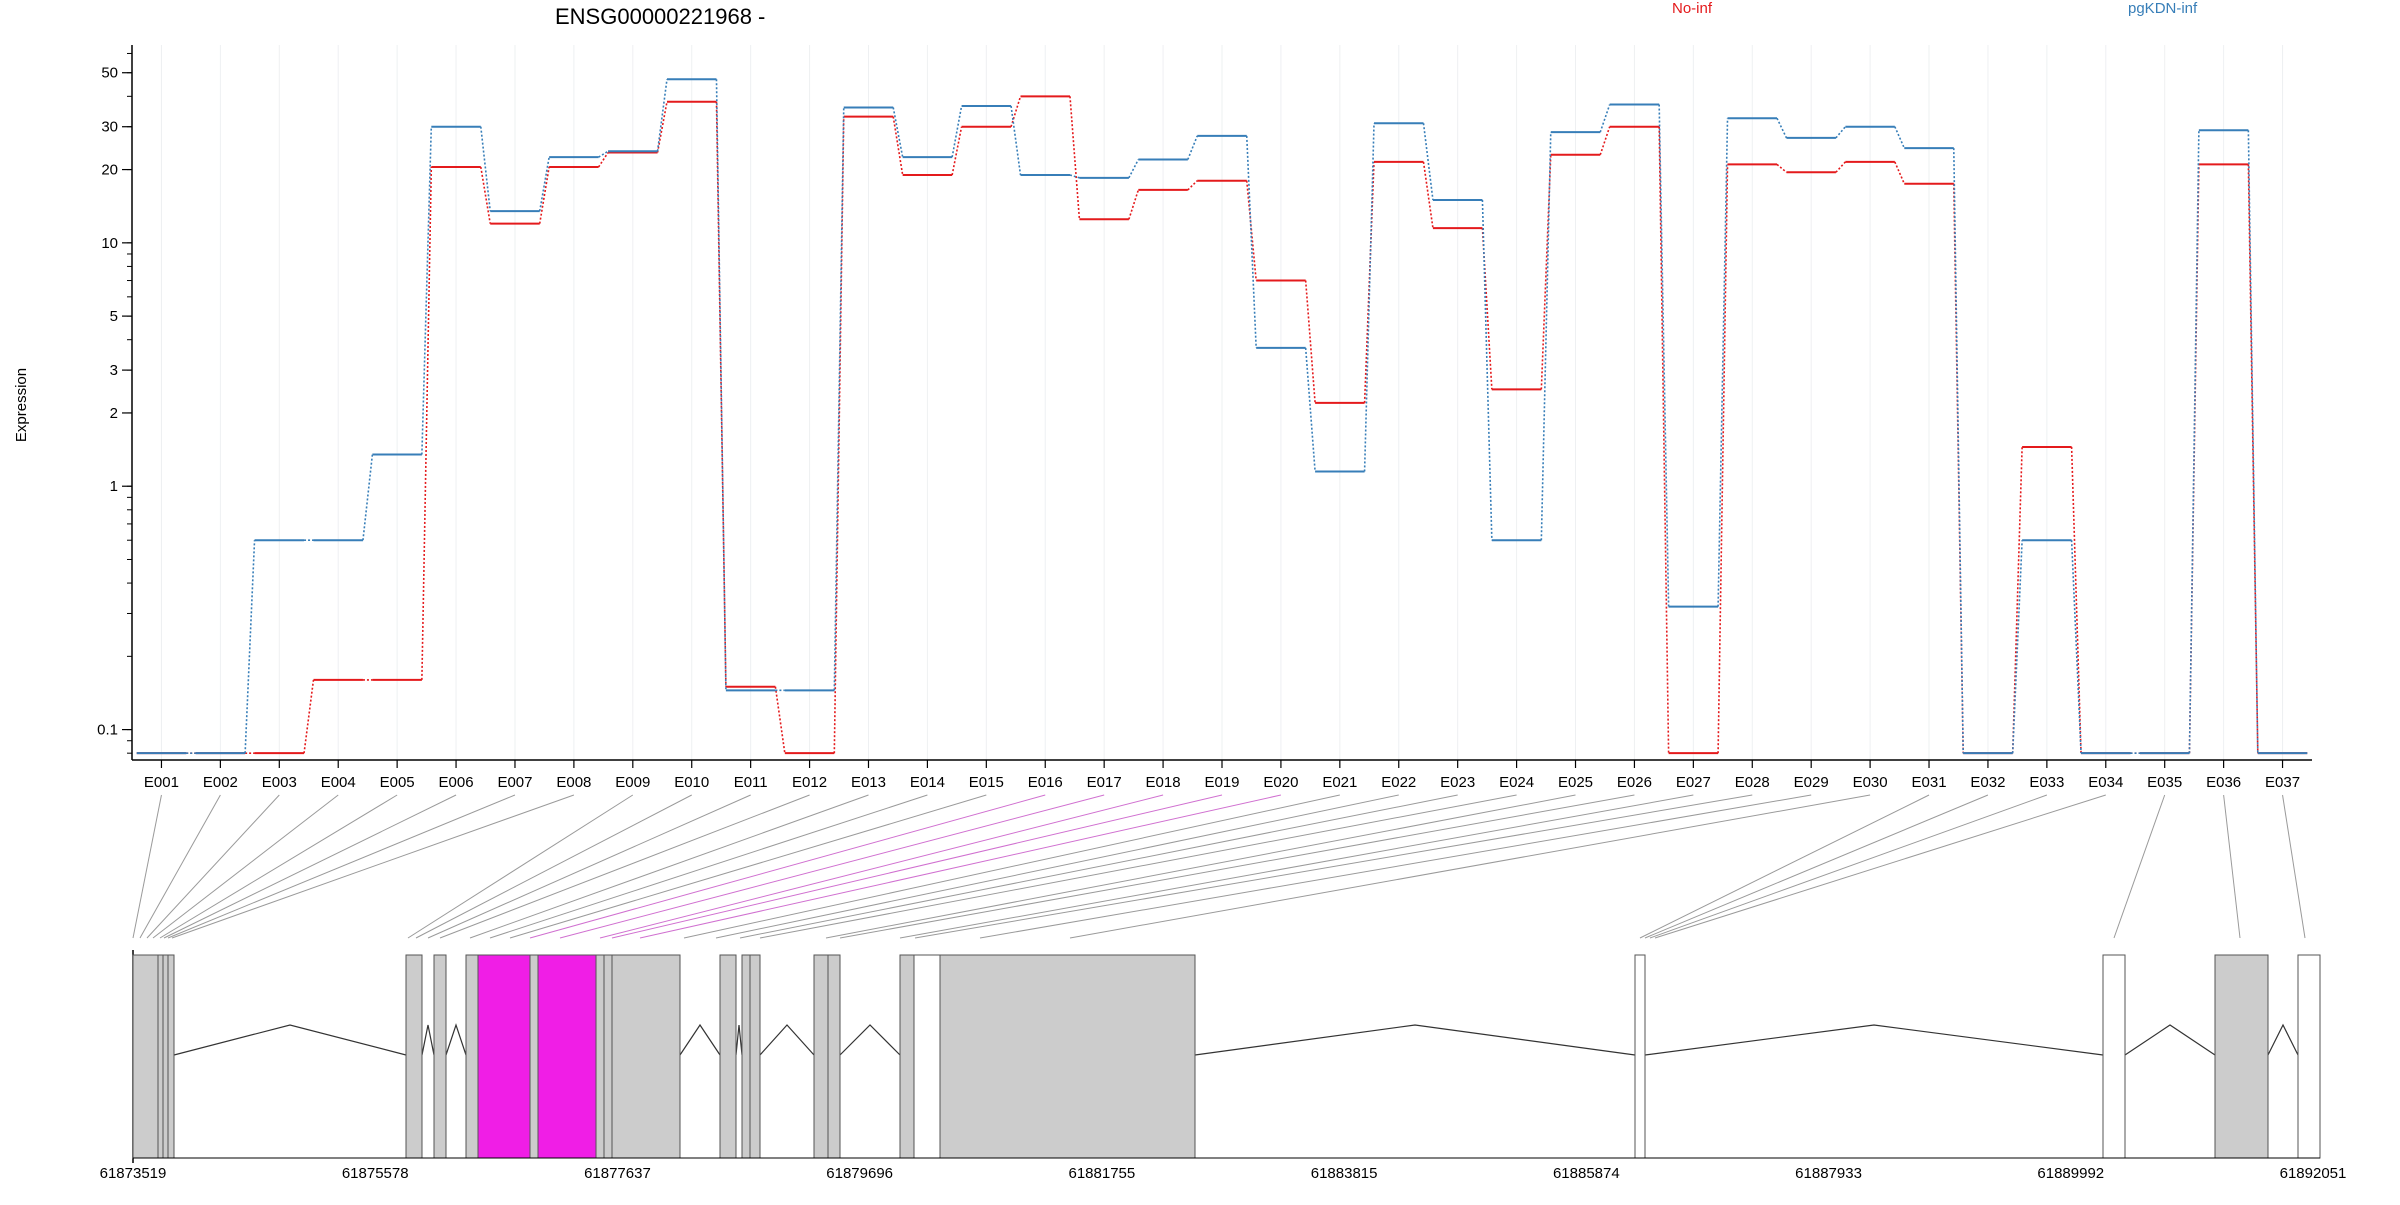 The height and width of the screenshot is (1205, 2400). I want to click on x-tick-label: E037, so click(2282, 782).